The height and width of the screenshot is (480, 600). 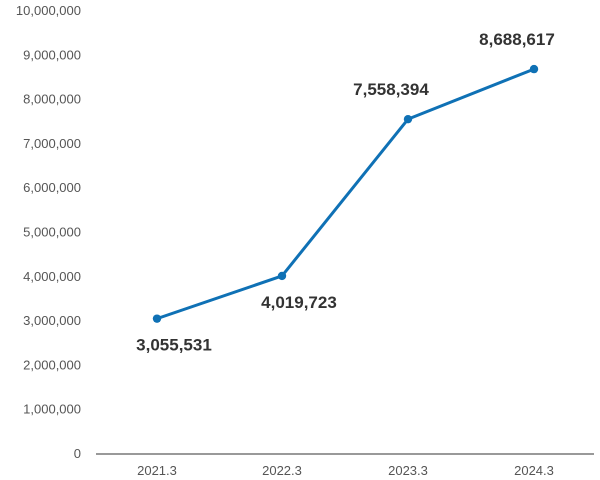 I want to click on y-tick-label: 4,000,000, so click(x=52, y=276).